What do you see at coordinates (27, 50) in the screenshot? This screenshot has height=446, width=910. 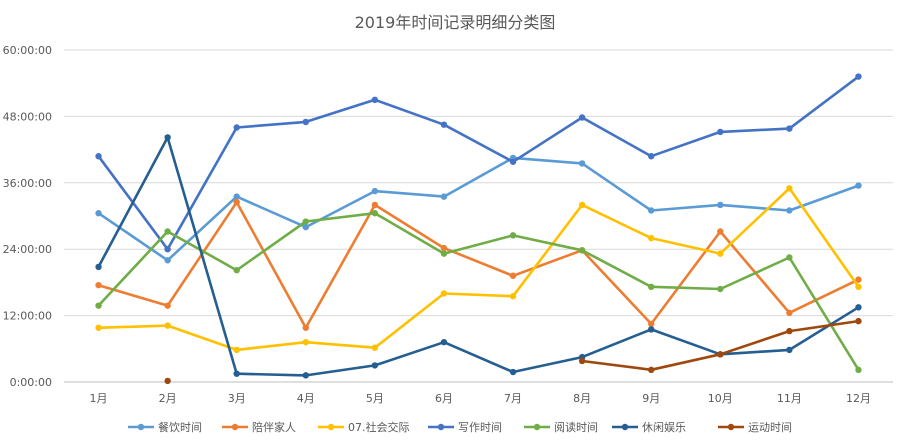 I see `y-tick-label: 60:00:00` at bounding box center [27, 50].